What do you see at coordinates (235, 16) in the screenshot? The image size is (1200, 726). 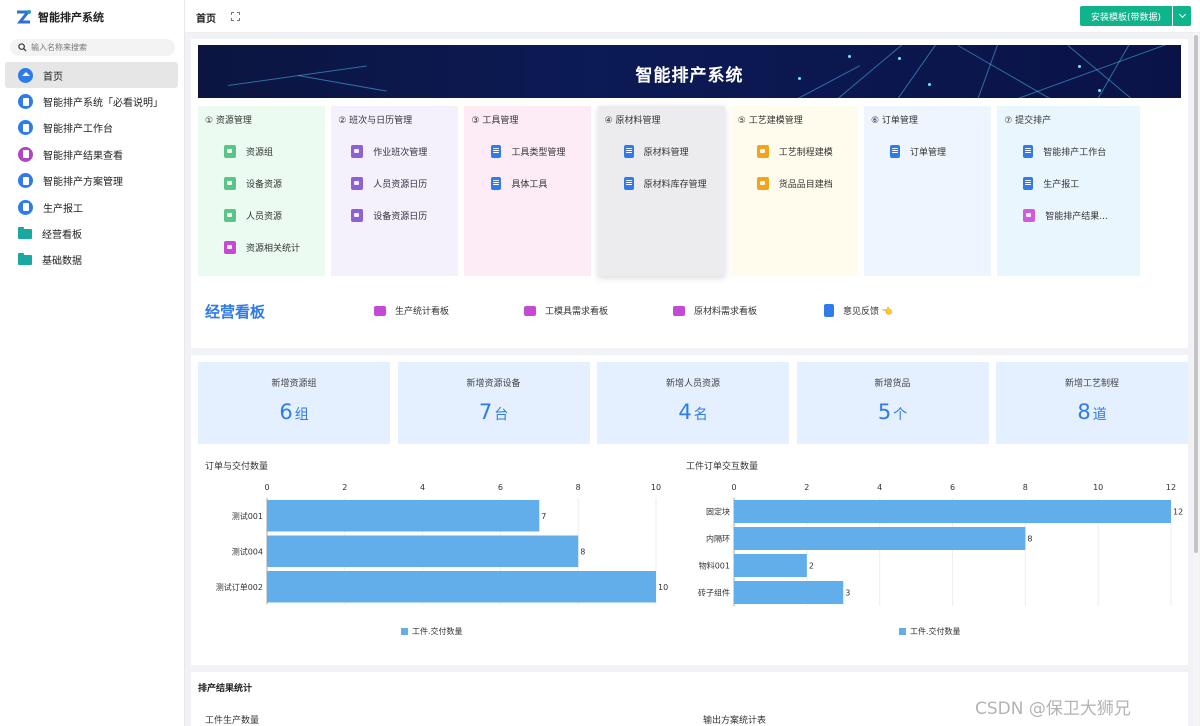 I see `fullscreen-icon` at bounding box center [235, 16].